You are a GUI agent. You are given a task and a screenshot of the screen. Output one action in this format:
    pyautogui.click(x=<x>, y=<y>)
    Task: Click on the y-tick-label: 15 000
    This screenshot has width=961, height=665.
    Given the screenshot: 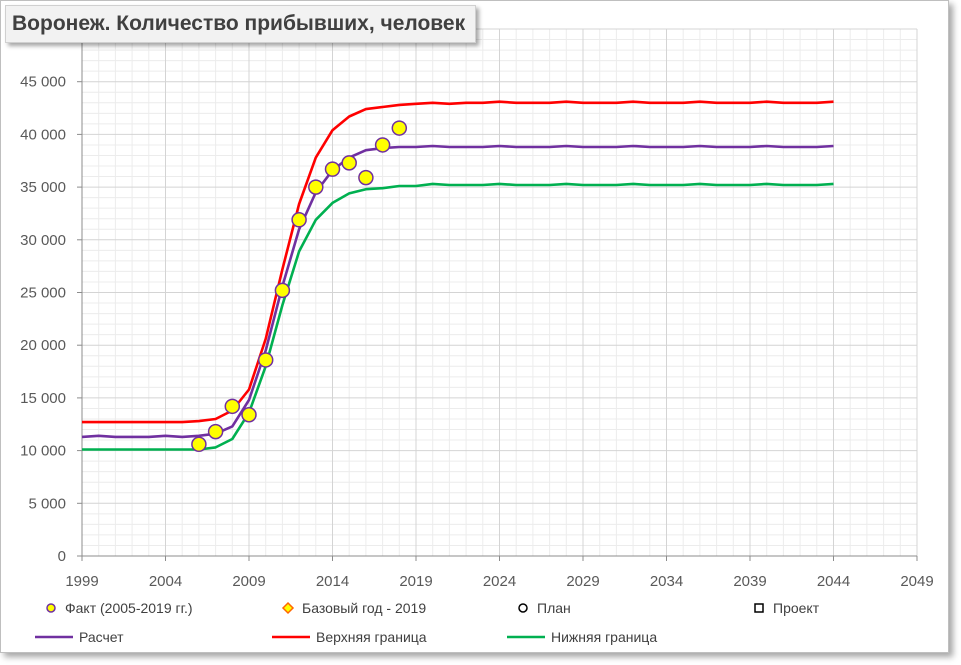 What is the action you would take?
    pyautogui.click(x=43, y=398)
    